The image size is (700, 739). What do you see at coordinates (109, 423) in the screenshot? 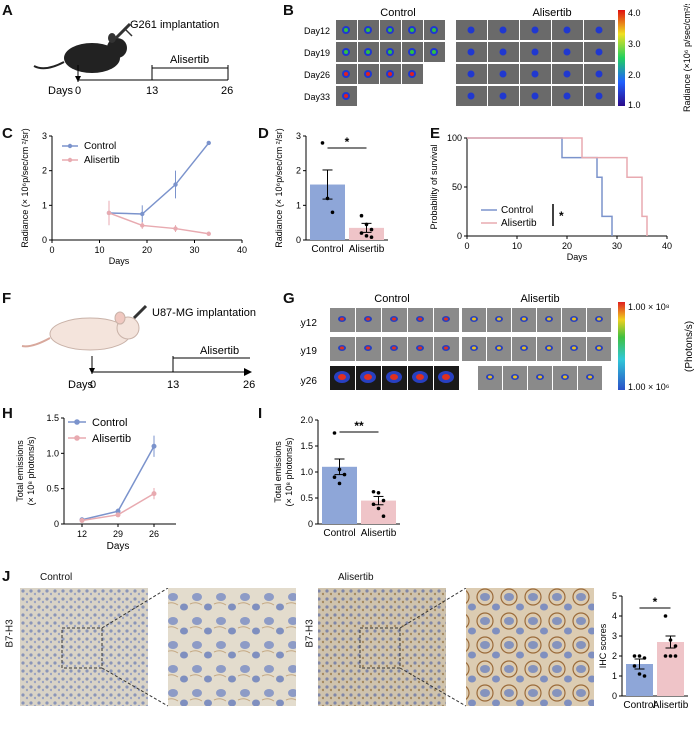
I see `legend-label: Control` at bounding box center [109, 423].